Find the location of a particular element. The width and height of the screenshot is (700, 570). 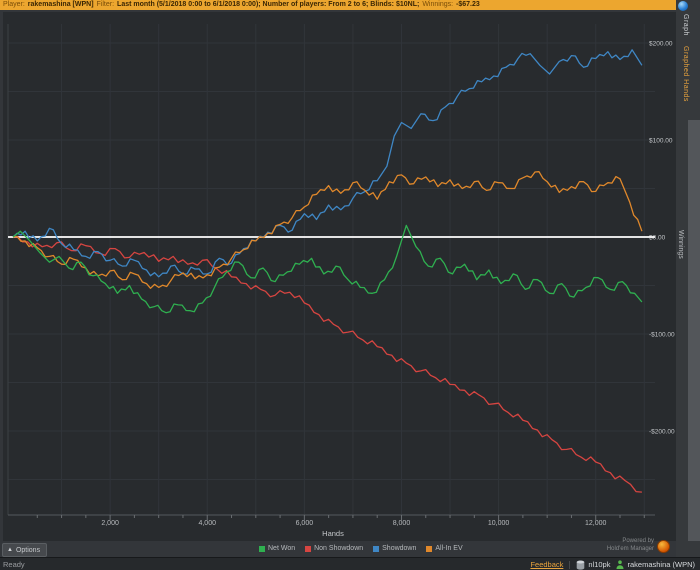

legend-label: Net Won is located at coordinates (282, 548).